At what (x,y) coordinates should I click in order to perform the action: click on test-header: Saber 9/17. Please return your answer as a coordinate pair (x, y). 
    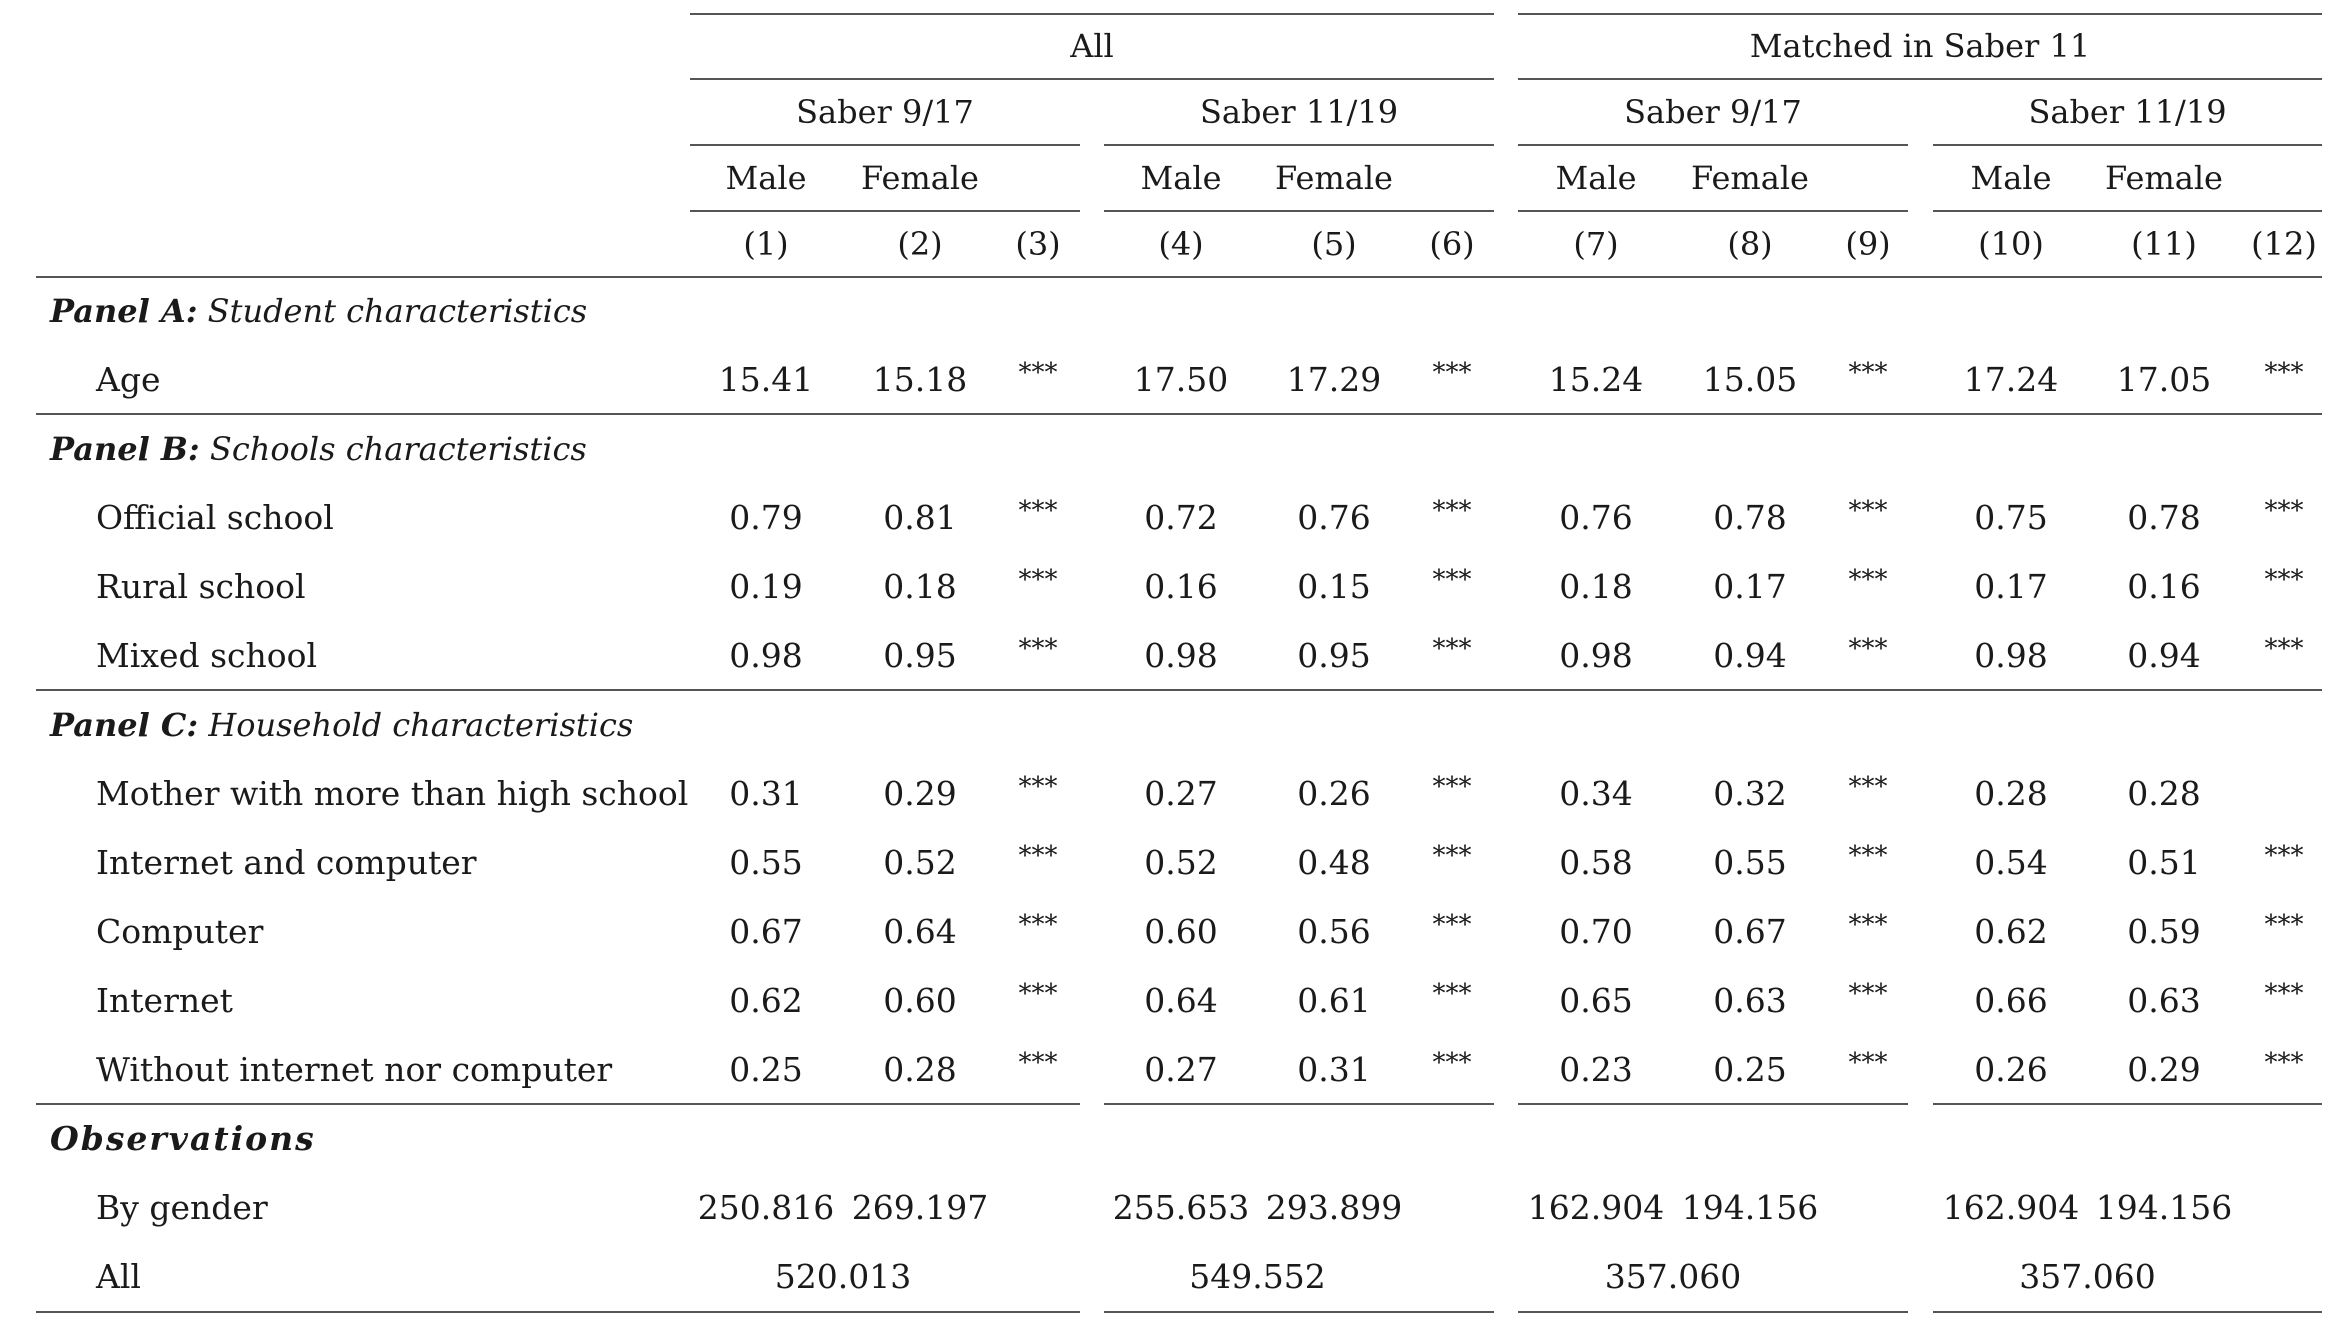
    Looking at the image, I should click on (885, 112).